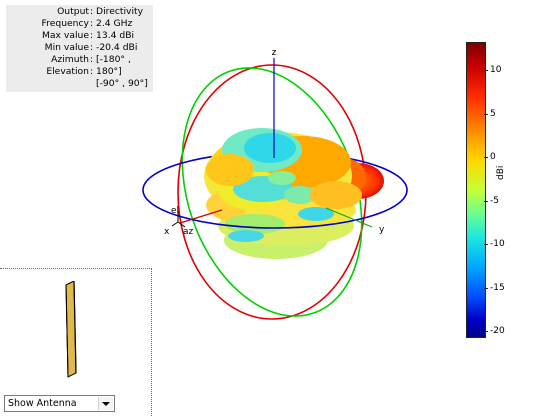 Image resolution: width=560 pixels, height=420 pixels. What do you see at coordinates (497, 288) in the screenshot?
I see `colorbar-tick-label: -15` at bounding box center [497, 288].